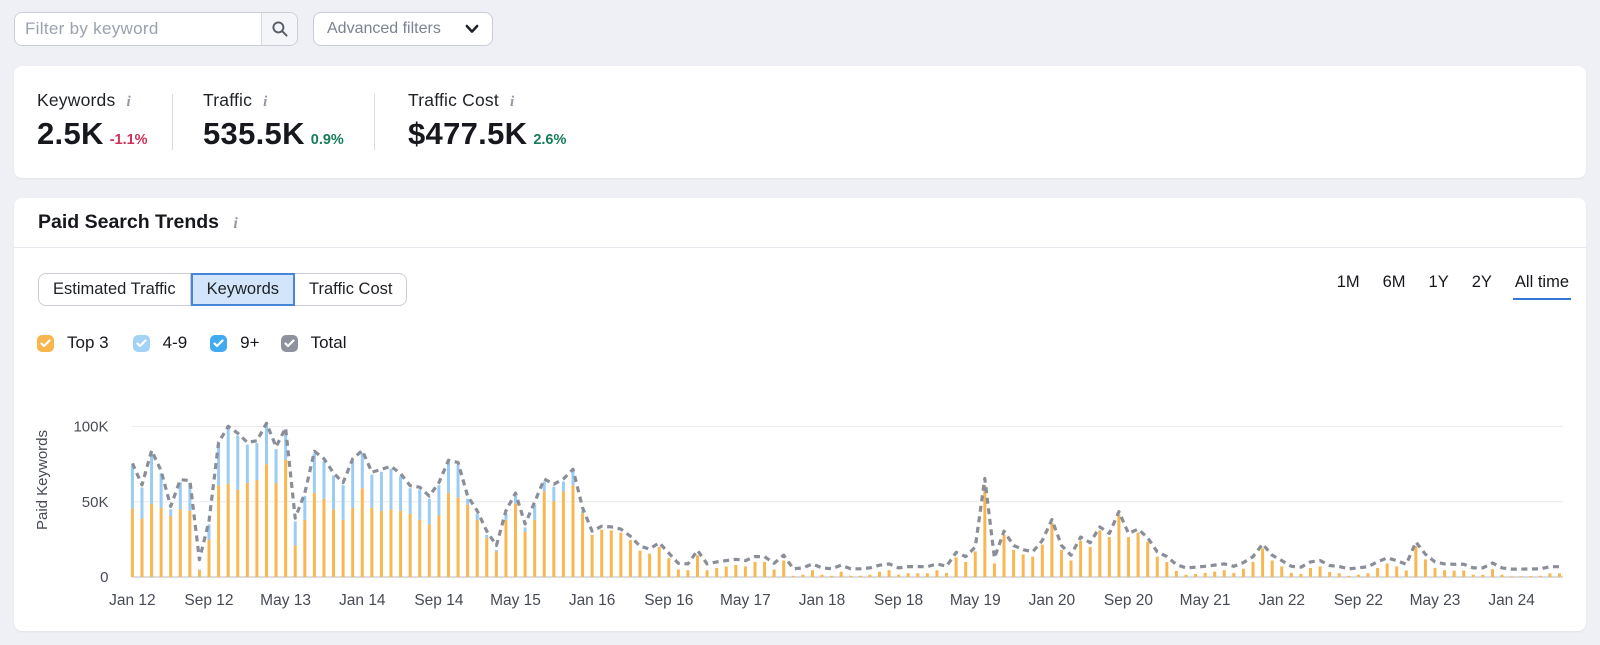 This screenshot has width=1600, height=645. I want to click on svg-text: Sep 12, so click(208, 600).